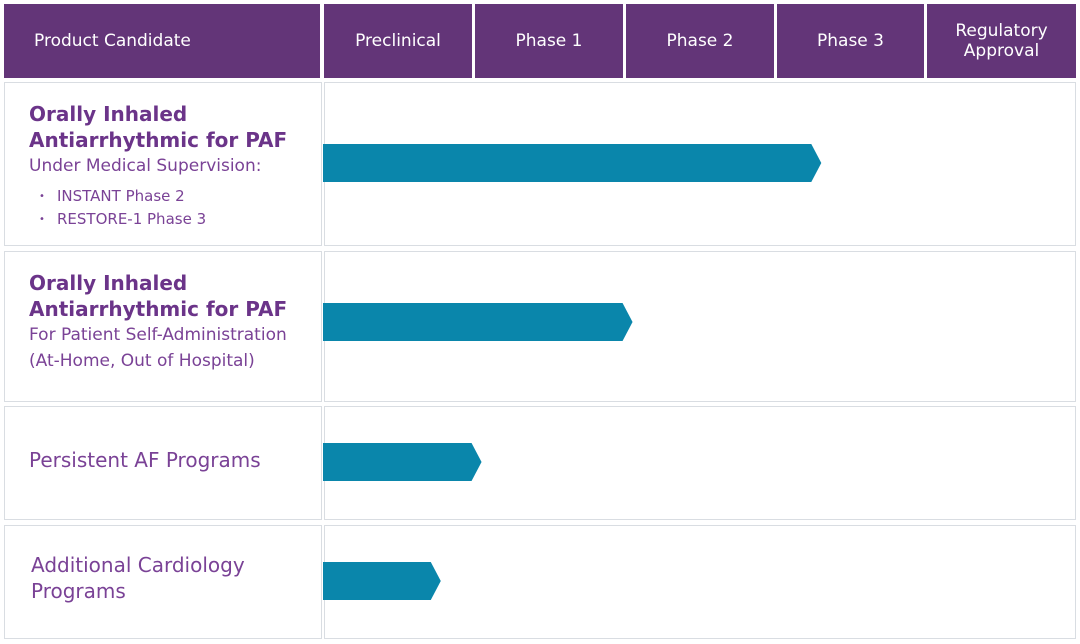 This screenshot has width=1080, height=644. I want to click on row-1-title-line2: Antiarrhythmic for PAF, so click(158, 140).